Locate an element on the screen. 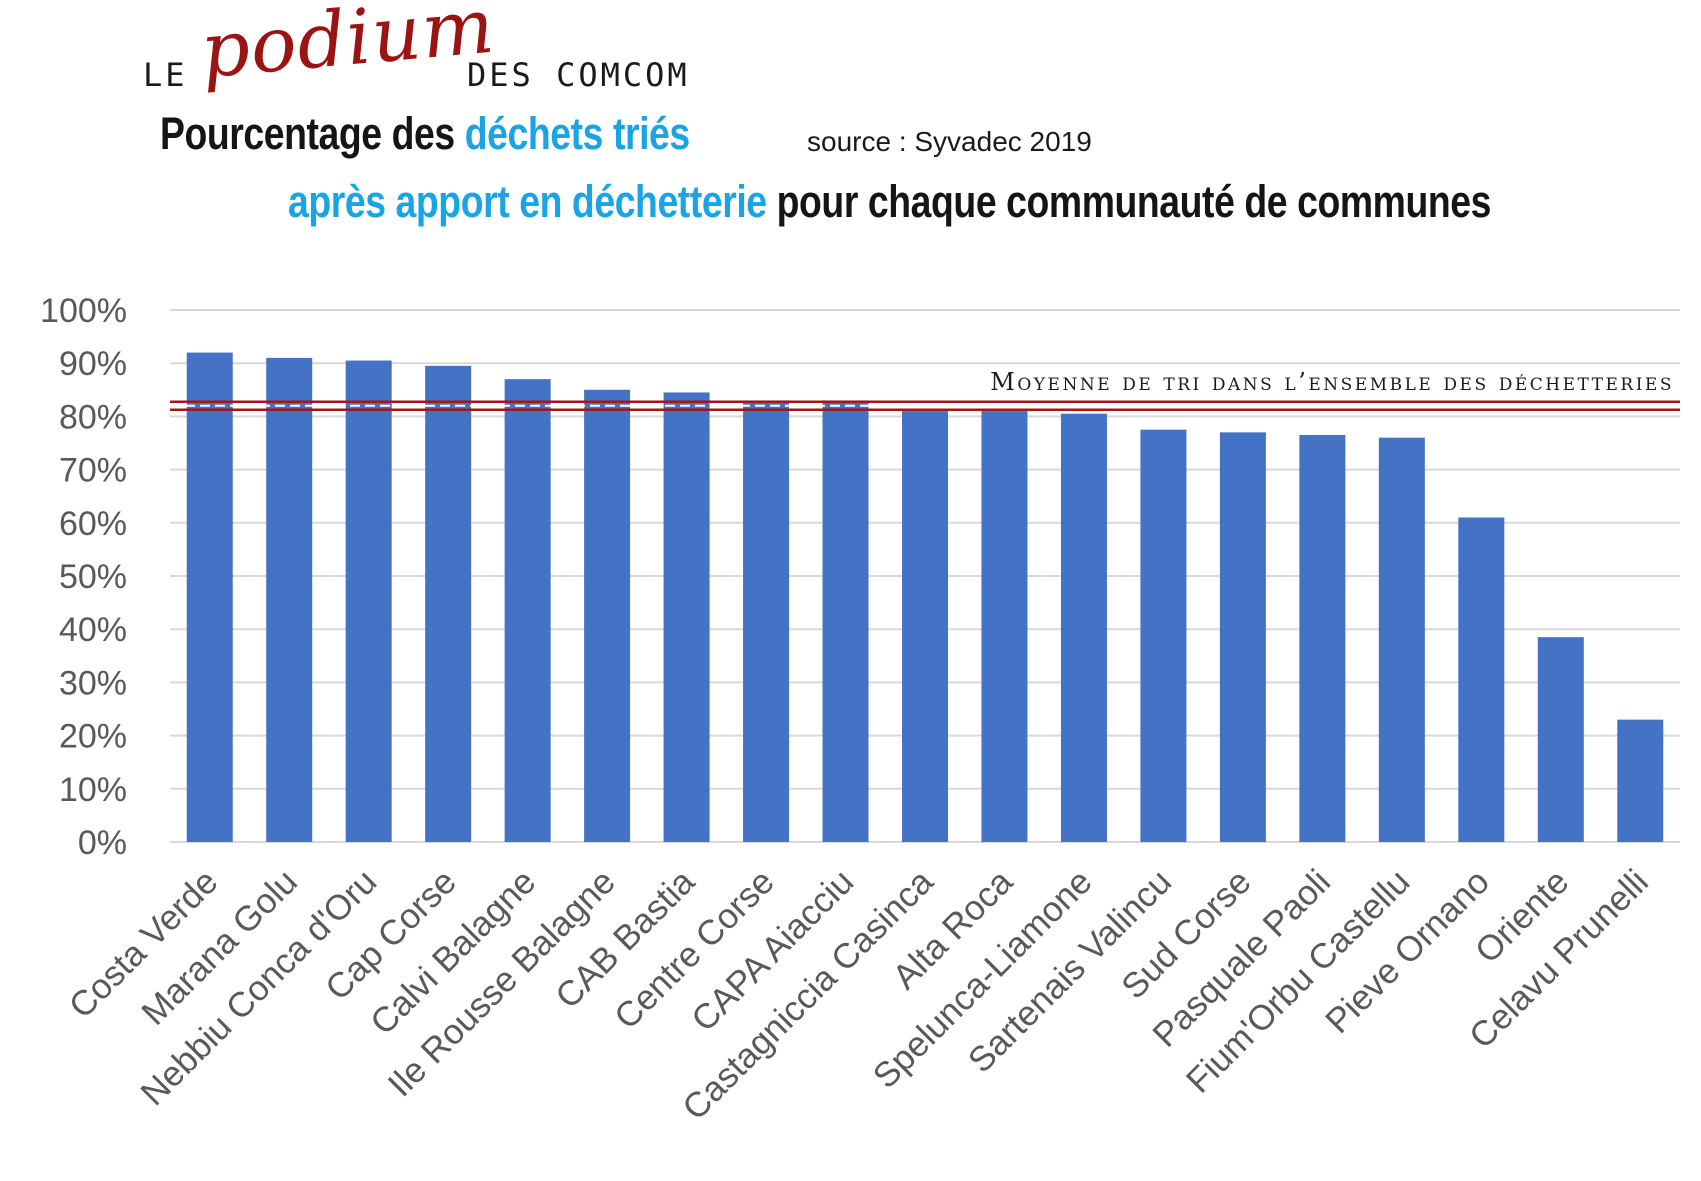 This screenshot has width=1701, height=1181. header-des-comcom: DES COMCOM is located at coordinates (578, 75).